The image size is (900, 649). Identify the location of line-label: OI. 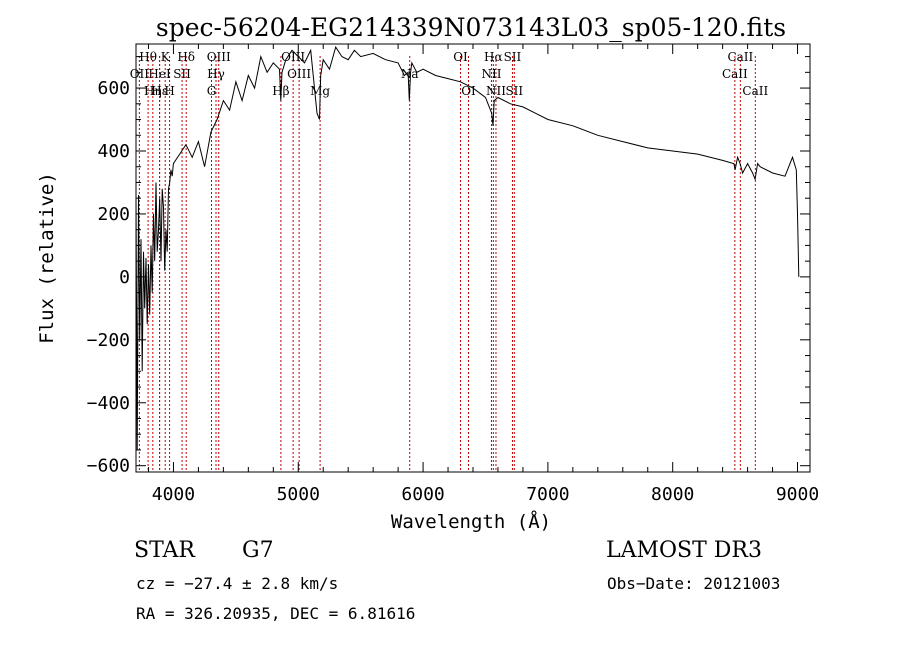
(460, 57).